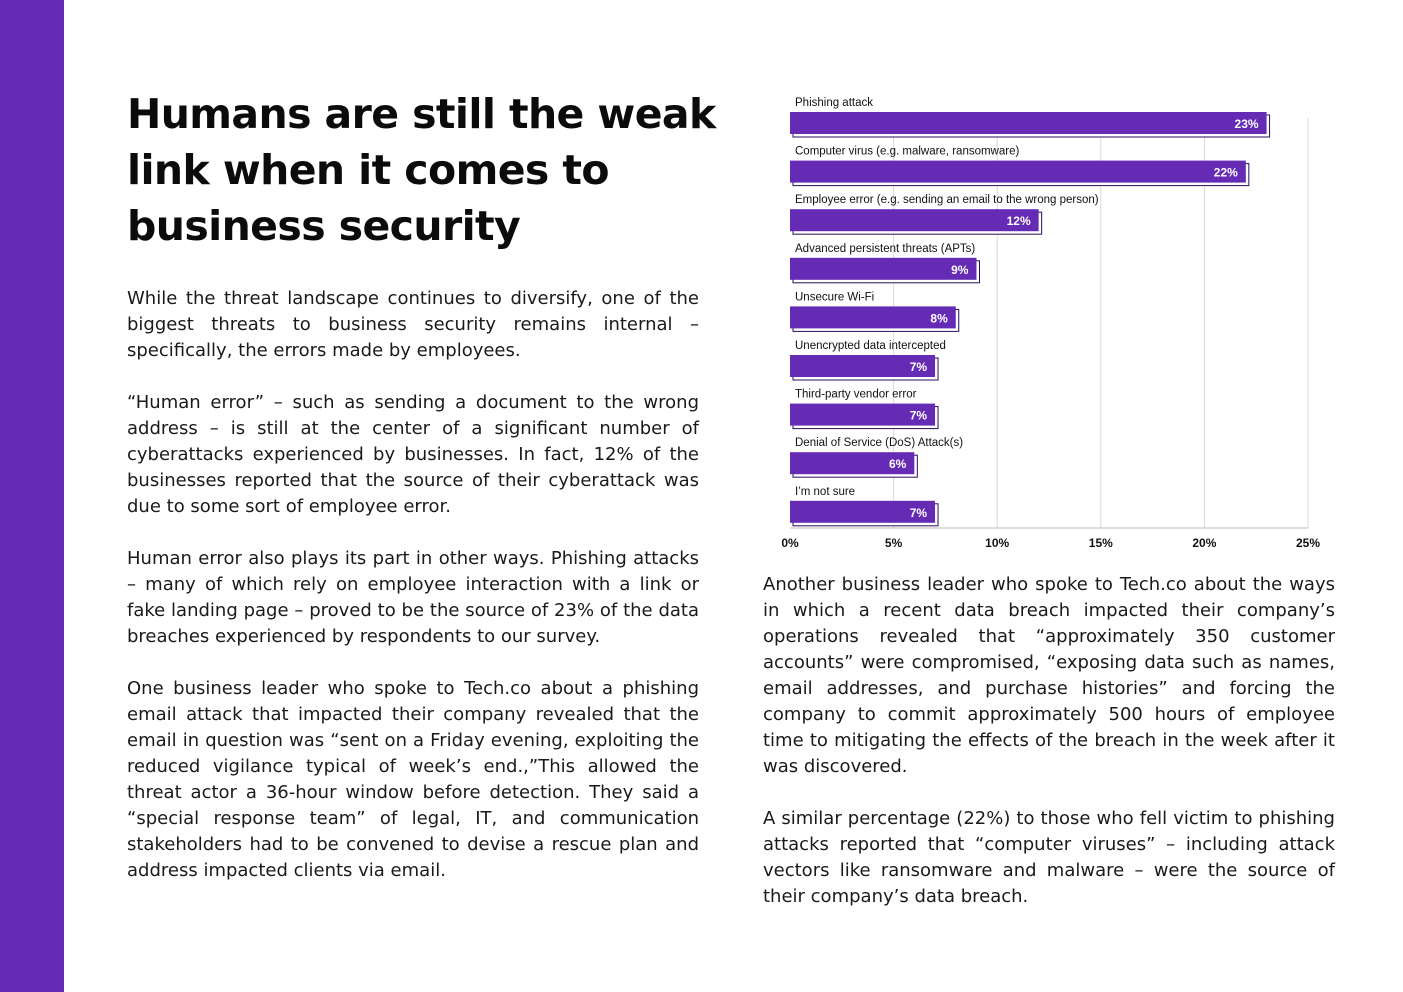  What do you see at coordinates (825, 492) in the screenshot?
I see `category-label: I’m not sure` at bounding box center [825, 492].